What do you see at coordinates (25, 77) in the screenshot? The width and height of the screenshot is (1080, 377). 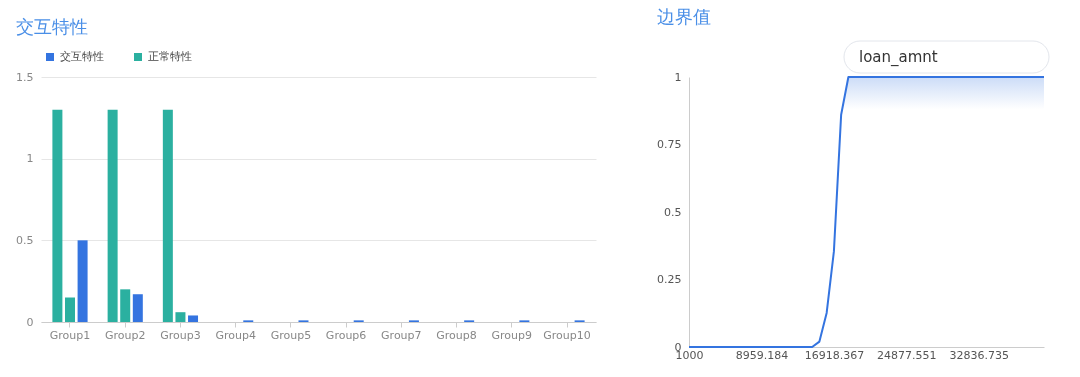 I see `y-tick-label: 1.5` at bounding box center [25, 77].